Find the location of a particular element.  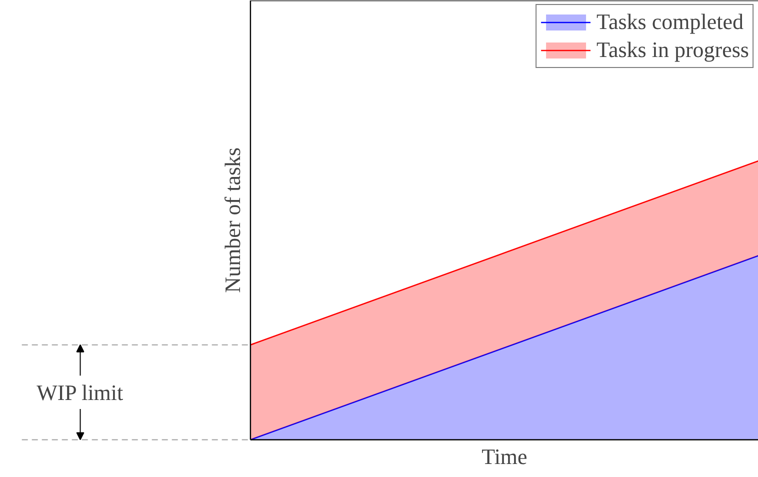

y-axis-title: Number of tasks is located at coordinates (233, 220).